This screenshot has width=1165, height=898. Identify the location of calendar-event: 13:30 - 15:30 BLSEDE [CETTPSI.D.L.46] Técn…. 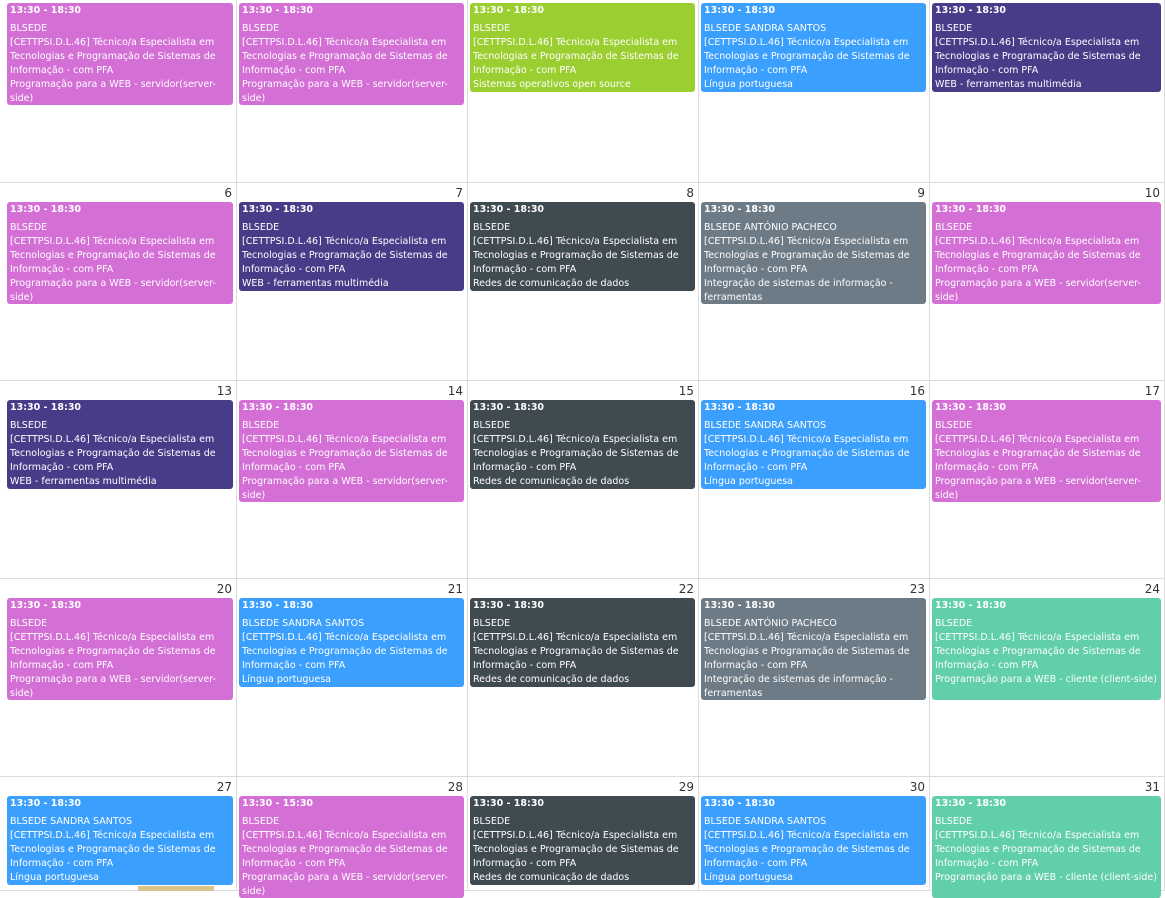
(351, 847).